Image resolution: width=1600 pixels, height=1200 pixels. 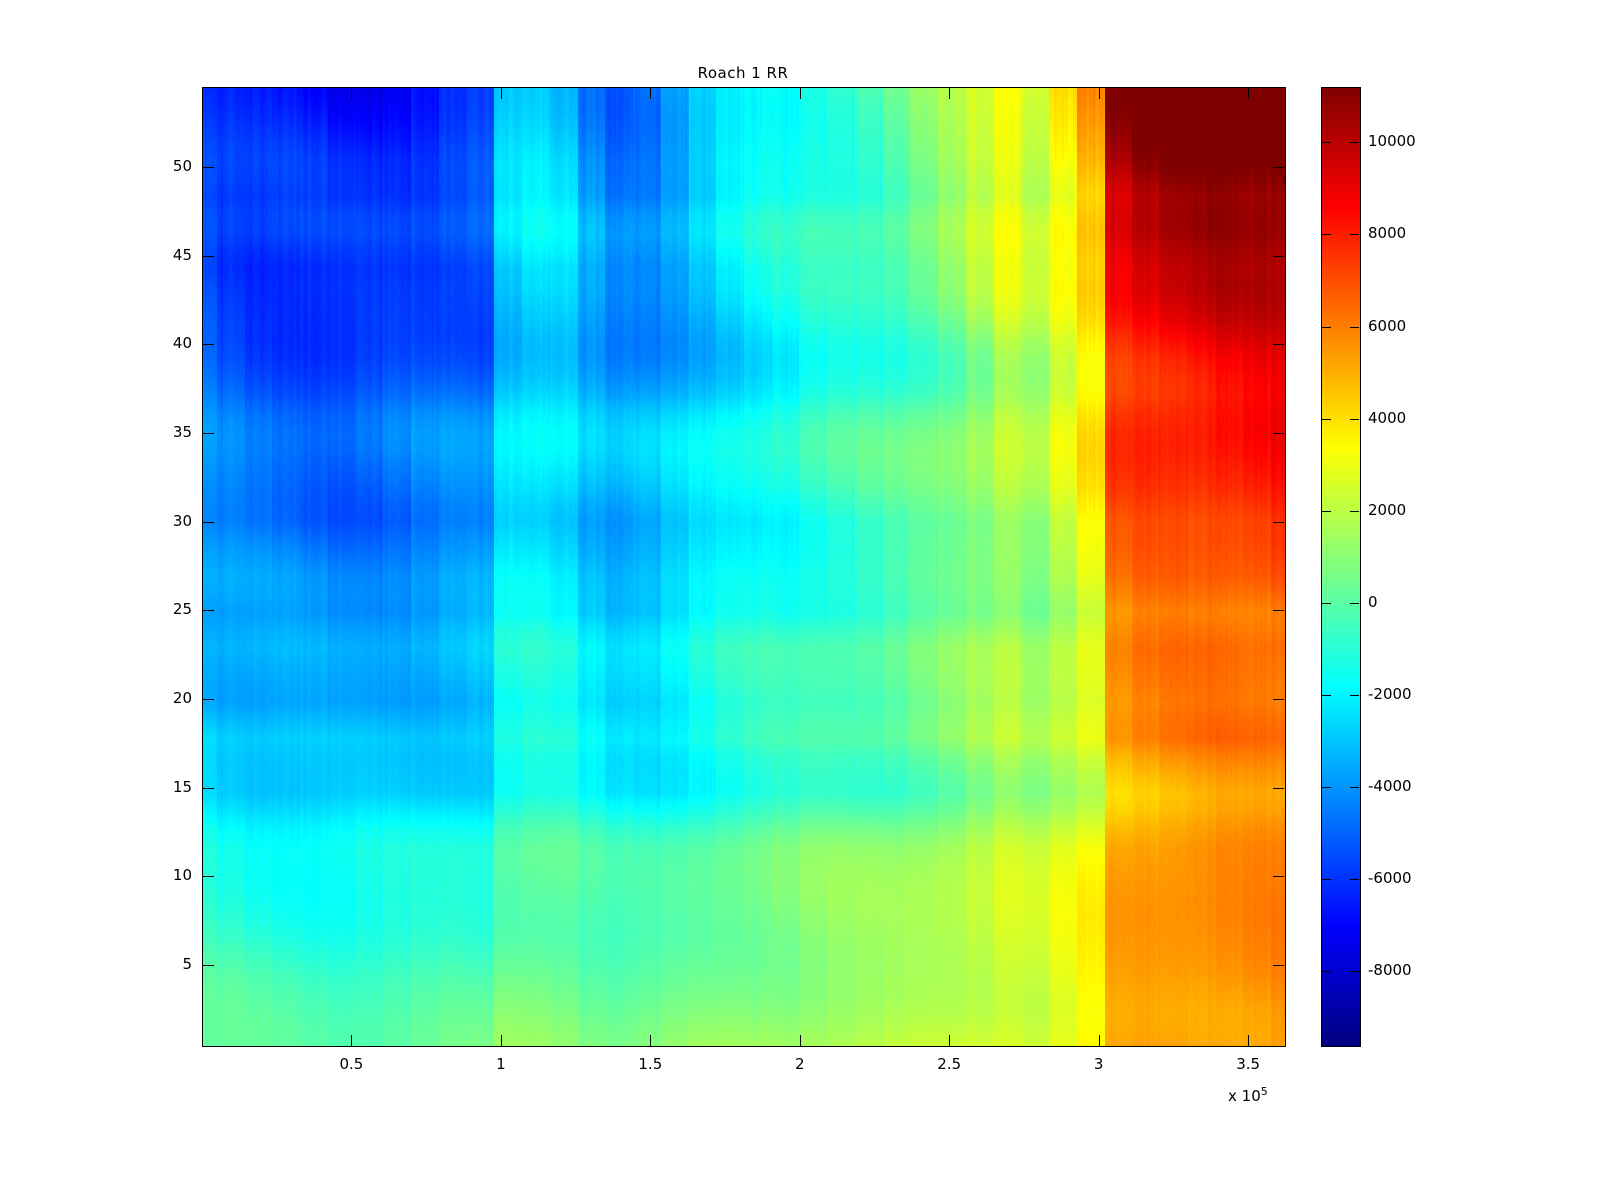 What do you see at coordinates (182, 343) in the screenshot?
I see `y-axis-tick-label: 40` at bounding box center [182, 343].